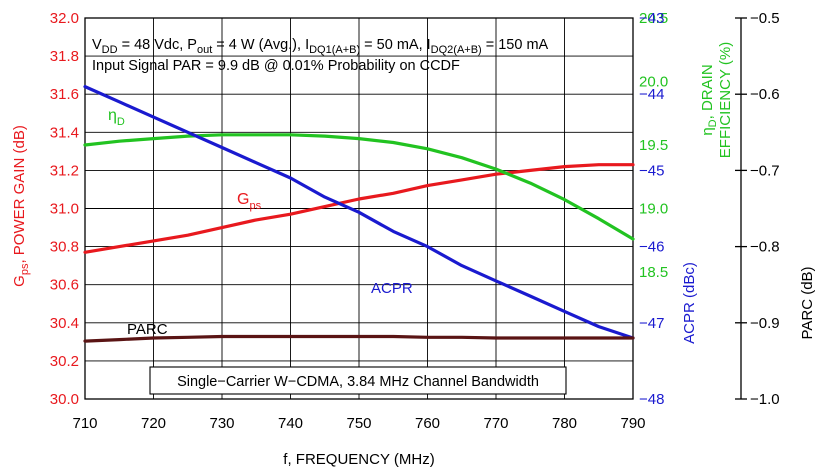 The width and height of the screenshot is (819, 469). I want to click on series-line-gps, so click(359, 208).